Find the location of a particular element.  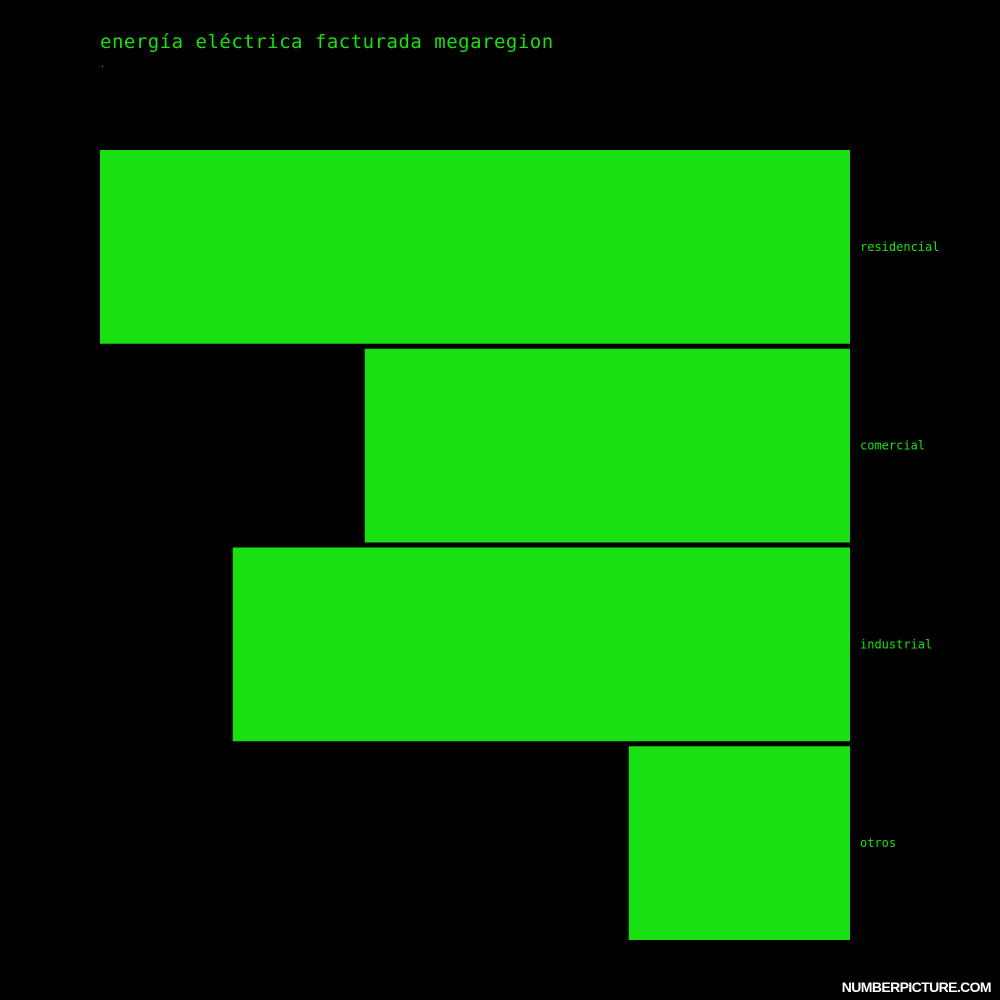

bar-comercial is located at coordinates (607, 445).